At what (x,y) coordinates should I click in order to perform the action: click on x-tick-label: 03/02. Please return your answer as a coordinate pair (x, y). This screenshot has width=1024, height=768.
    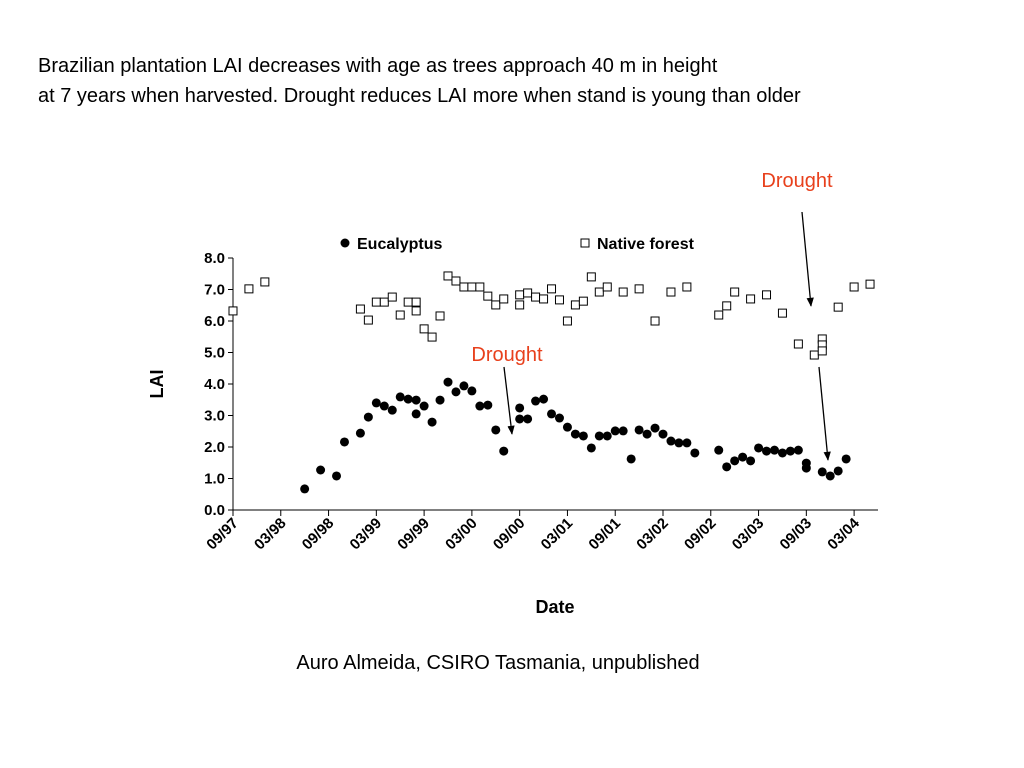
    Looking at the image, I should click on (652, 534).